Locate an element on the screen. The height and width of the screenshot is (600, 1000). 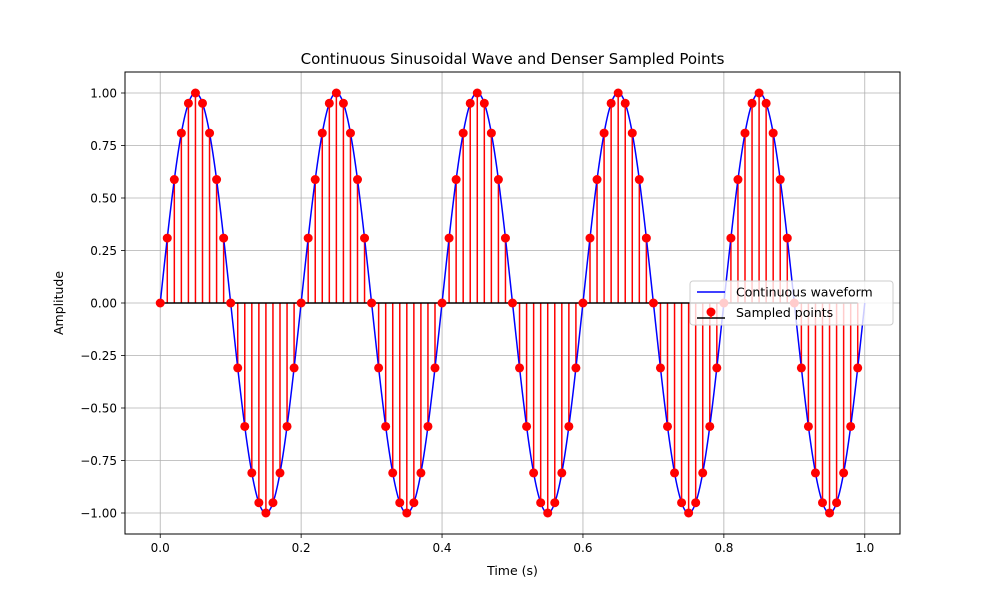
y-tick-label: −0.25 is located at coordinates (98, 356).